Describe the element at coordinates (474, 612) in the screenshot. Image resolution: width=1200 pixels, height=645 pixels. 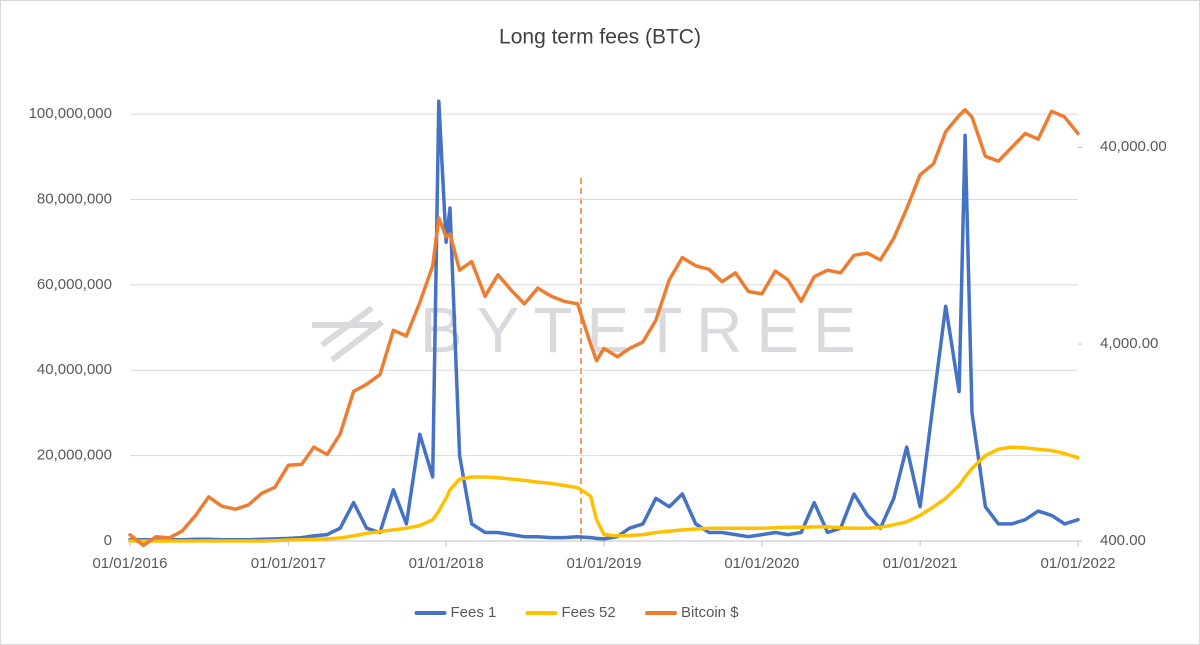
I see `legend-label: Fees 1` at that location.